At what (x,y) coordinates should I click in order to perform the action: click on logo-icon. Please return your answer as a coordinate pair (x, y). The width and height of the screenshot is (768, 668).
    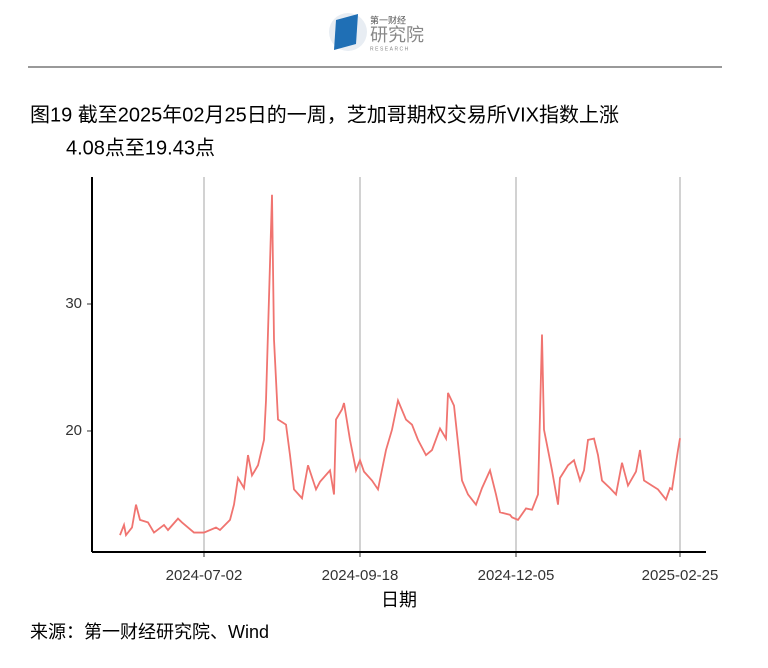
    Looking at the image, I should click on (346, 32).